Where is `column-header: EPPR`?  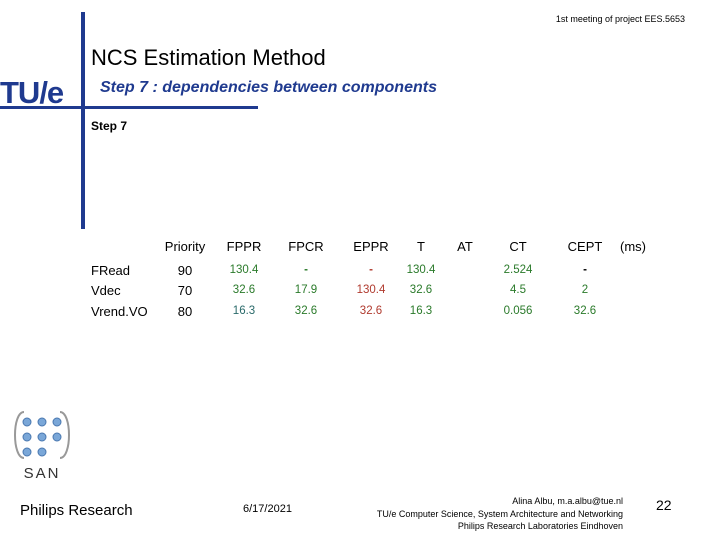
column-header: EPPR is located at coordinates (371, 246).